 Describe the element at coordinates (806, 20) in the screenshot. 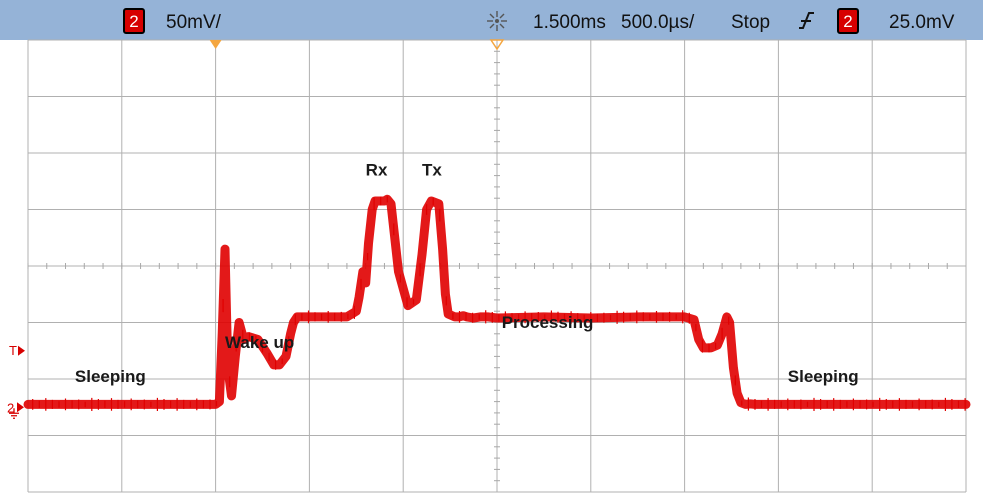

I see `rising-edge-icon` at that location.